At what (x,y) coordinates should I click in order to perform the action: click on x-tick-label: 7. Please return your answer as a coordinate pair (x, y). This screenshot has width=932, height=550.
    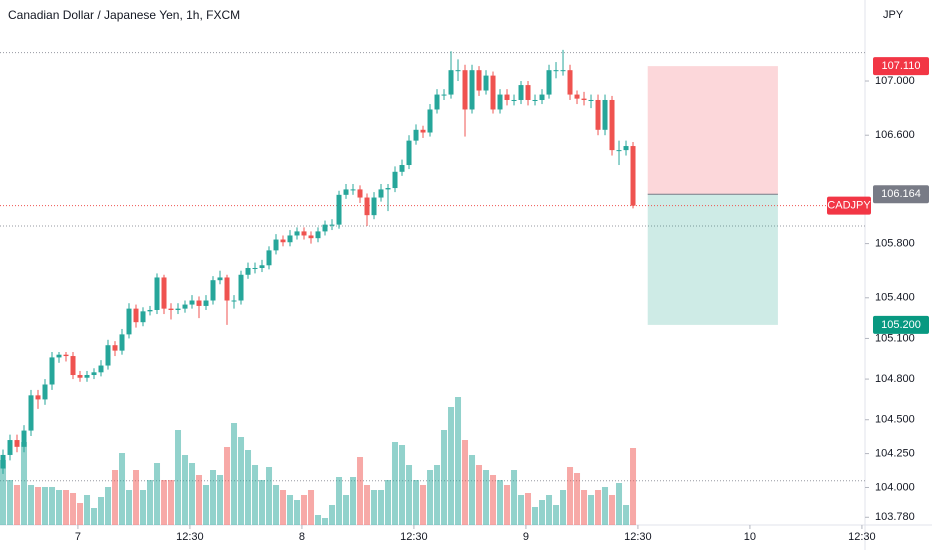
    Looking at the image, I should click on (78, 537).